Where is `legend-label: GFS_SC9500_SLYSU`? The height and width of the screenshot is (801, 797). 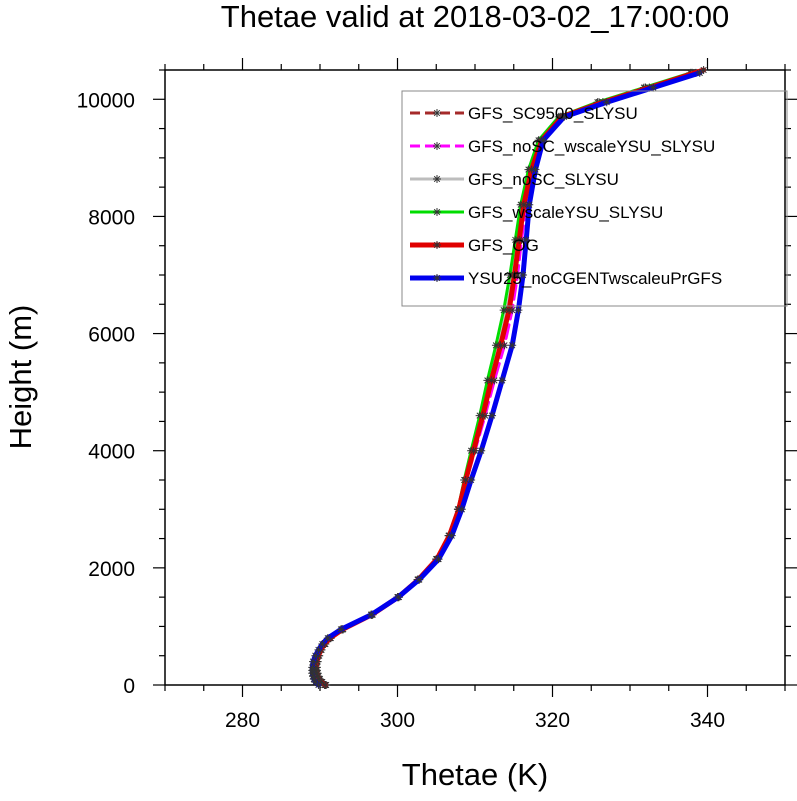 legend-label: GFS_SC9500_SLYSU is located at coordinates (553, 113).